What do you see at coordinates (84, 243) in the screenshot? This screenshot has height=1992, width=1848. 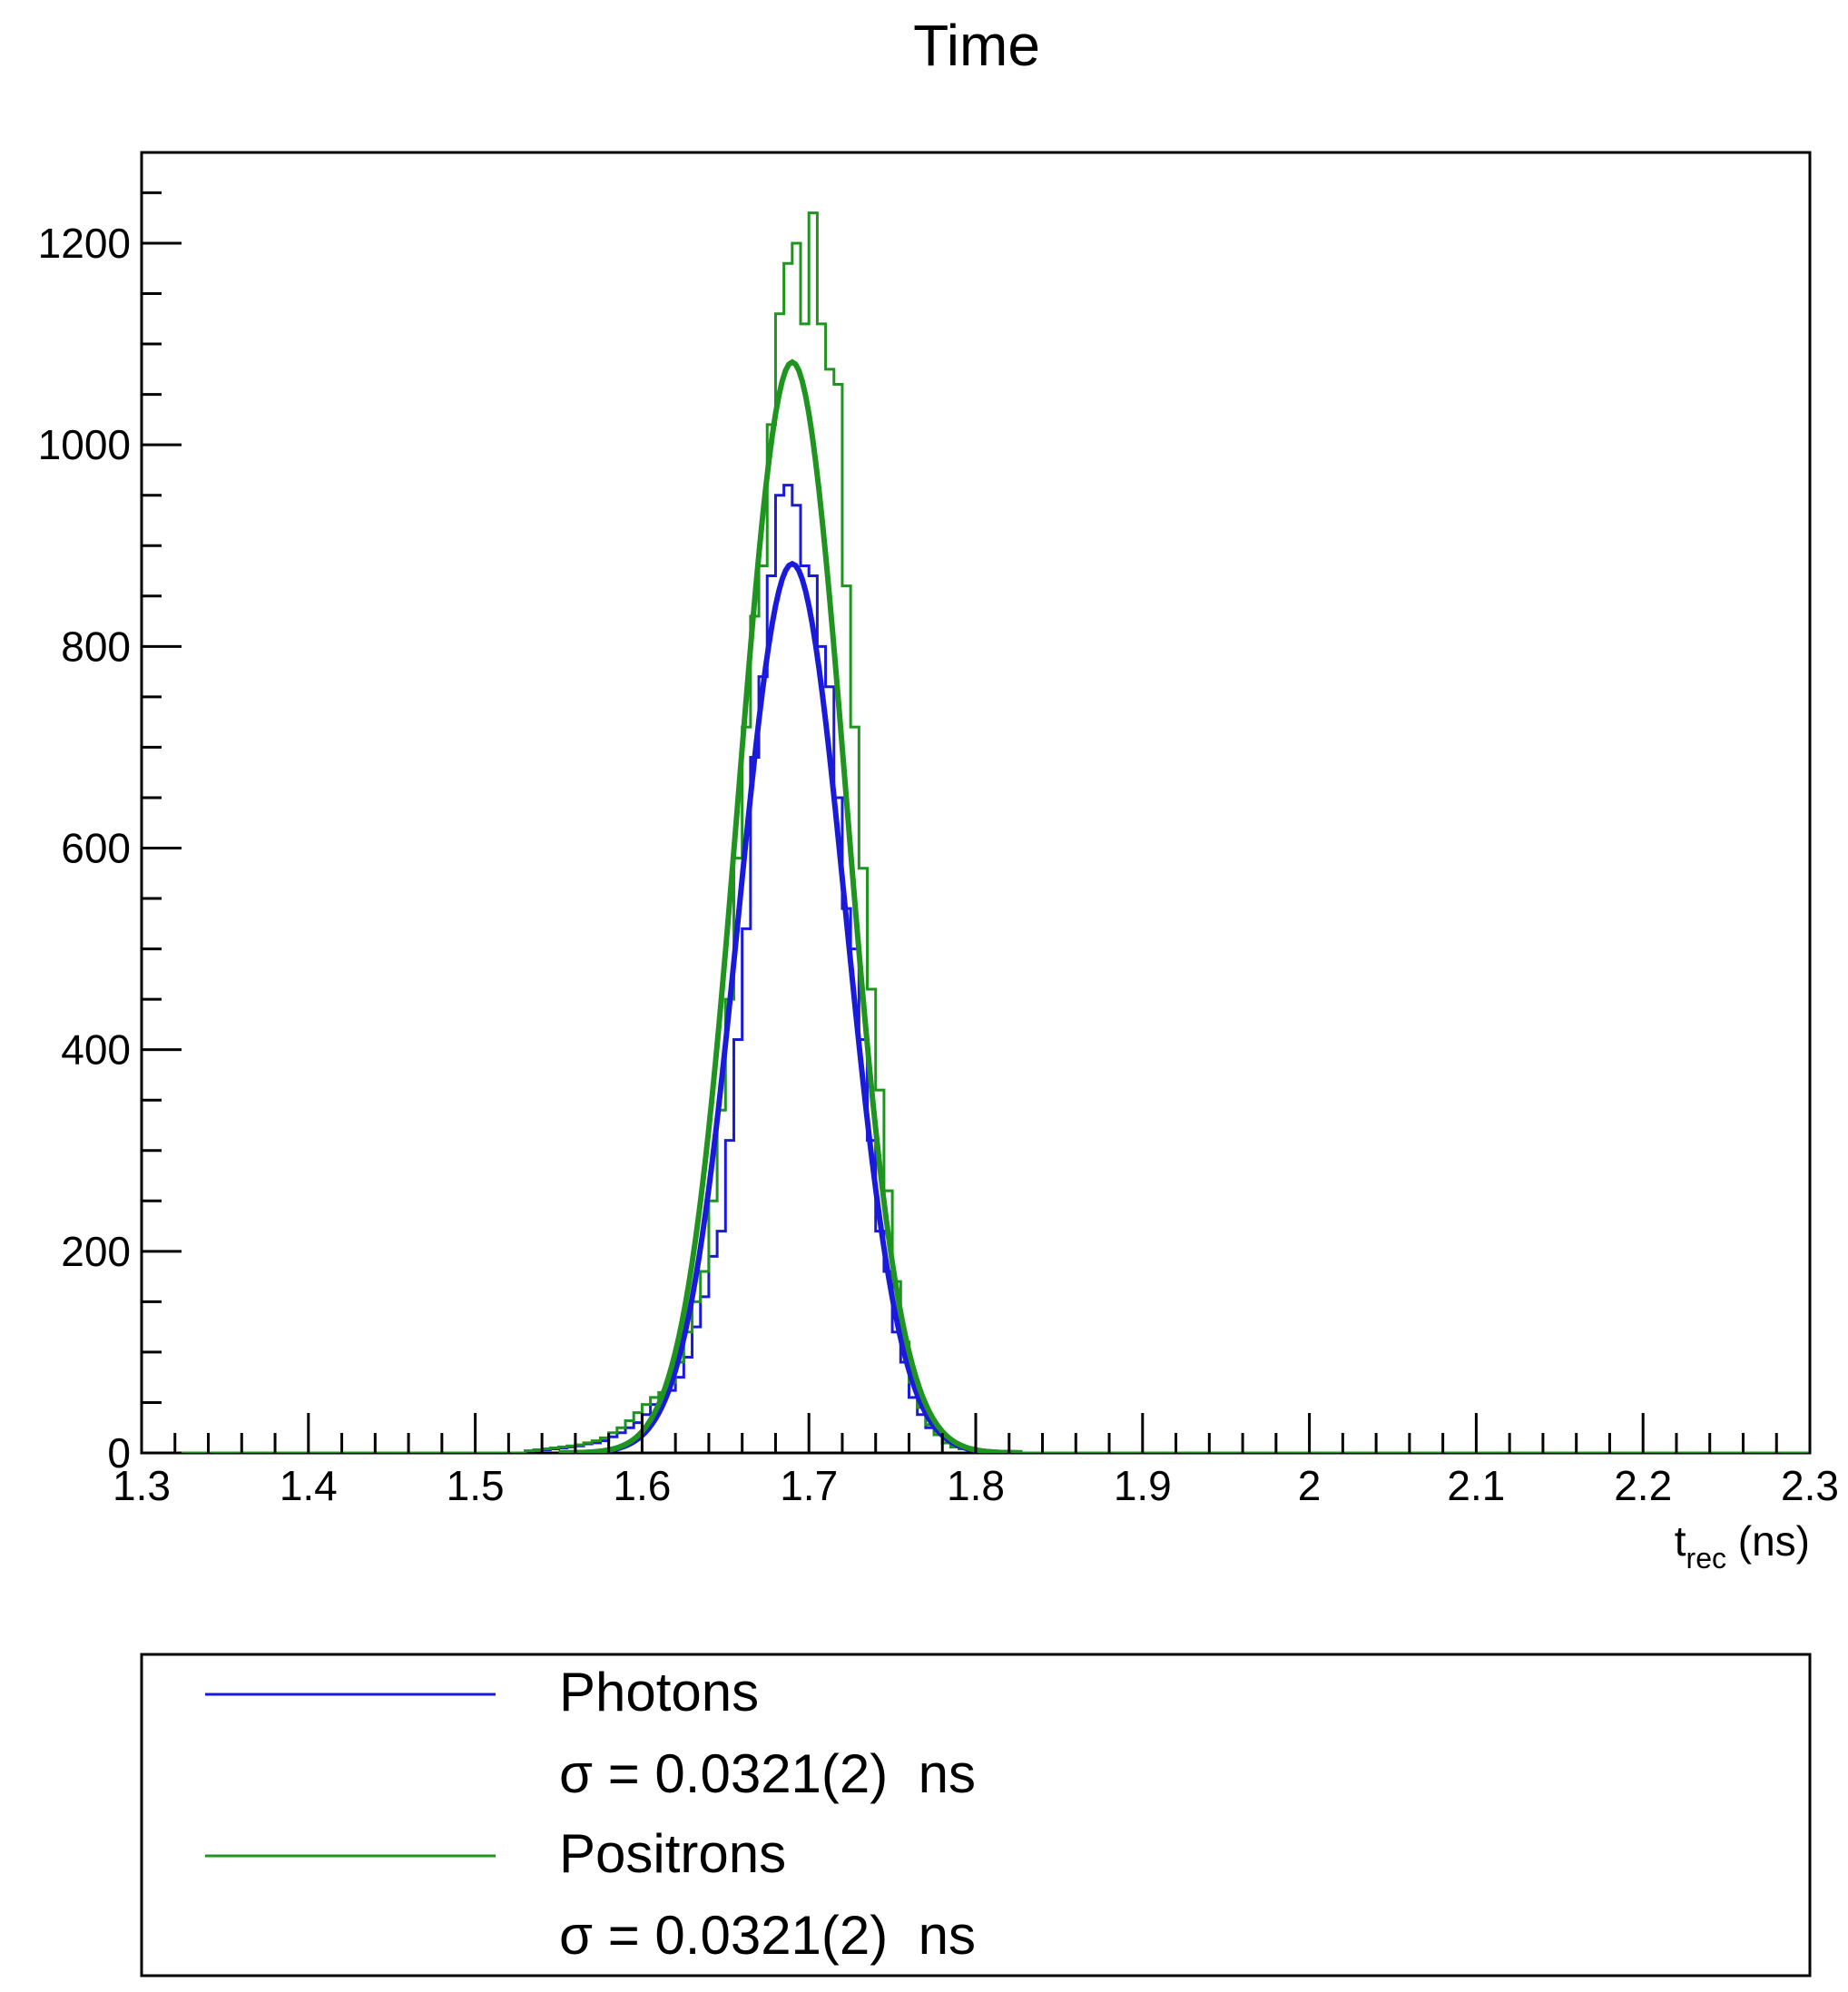 I see `y-tick-label: 1200` at bounding box center [84, 243].